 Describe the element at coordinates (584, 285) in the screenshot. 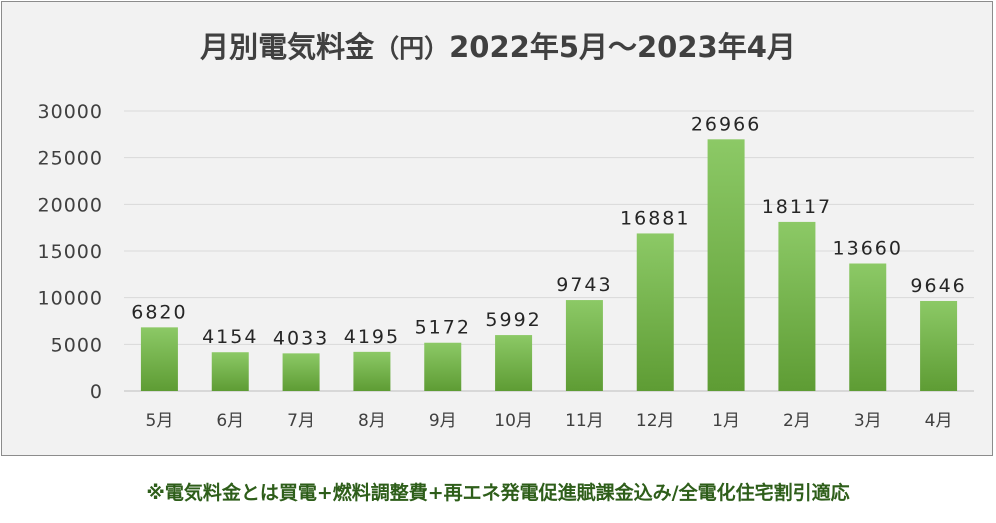

I see `data-label: 9743` at that location.